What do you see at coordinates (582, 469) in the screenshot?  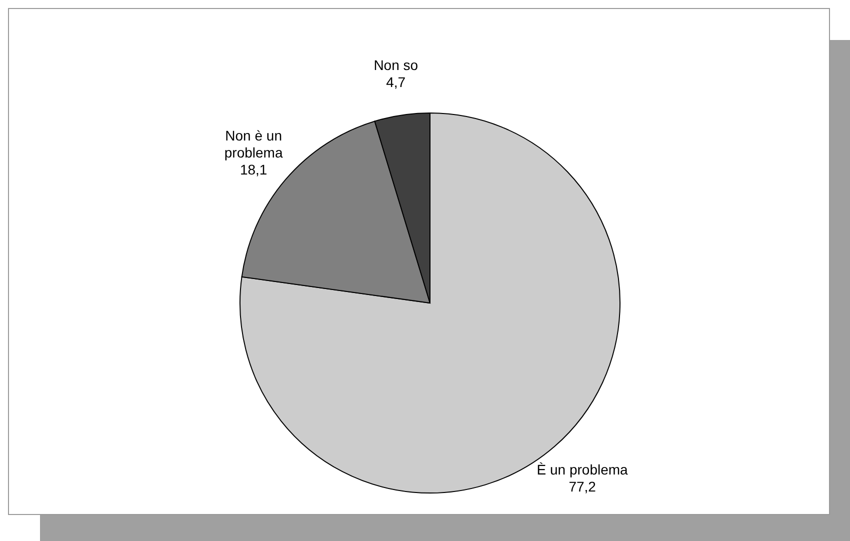 I see `slice-label: È un problema` at bounding box center [582, 469].